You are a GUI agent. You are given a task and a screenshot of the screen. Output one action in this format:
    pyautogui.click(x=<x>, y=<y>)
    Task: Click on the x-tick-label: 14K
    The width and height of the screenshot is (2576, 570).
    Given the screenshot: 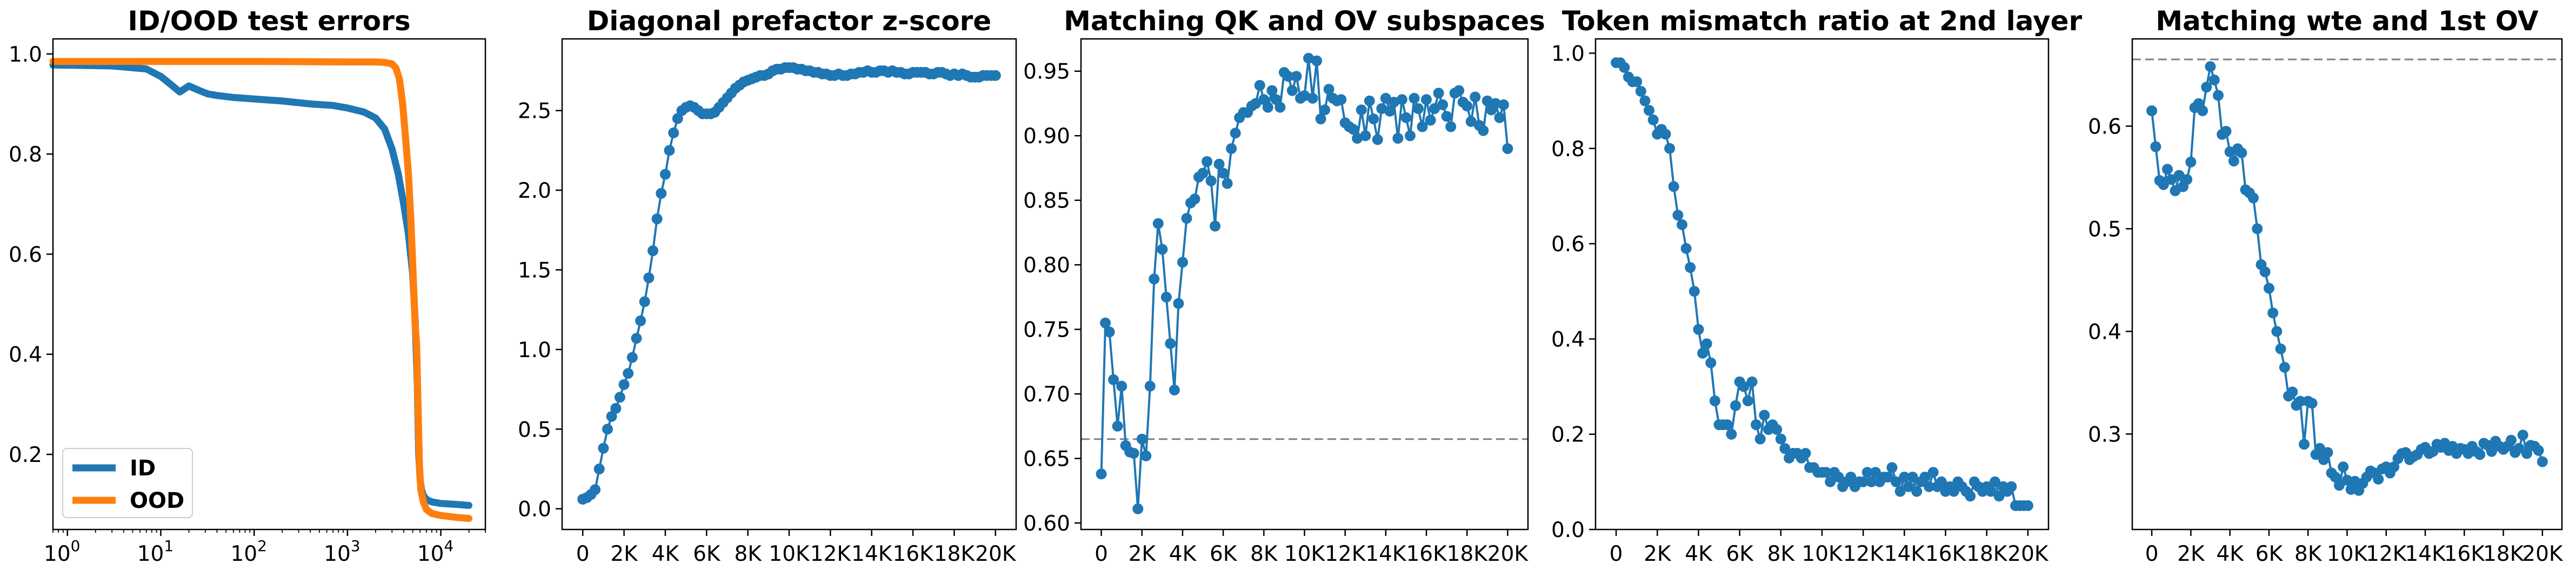 What is the action you would take?
    pyautogui.click(x=872, y=554)
    